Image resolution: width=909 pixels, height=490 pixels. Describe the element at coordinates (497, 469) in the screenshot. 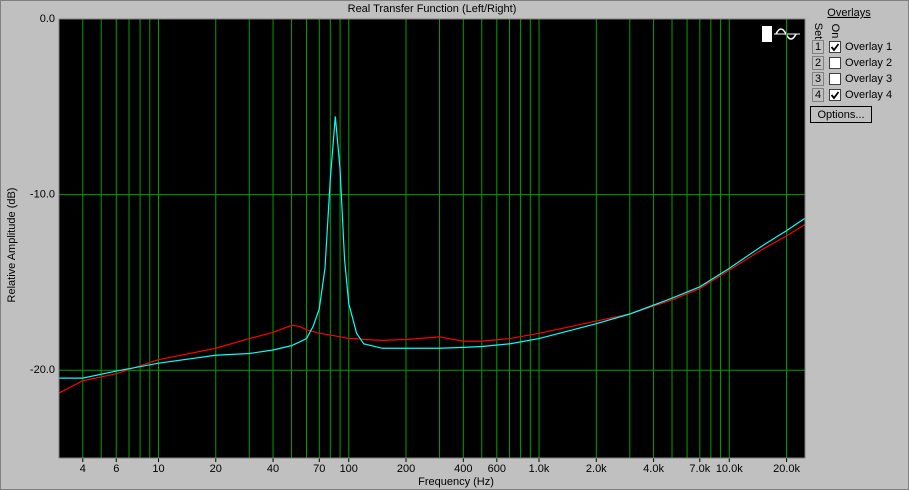

I see `x-tick-label: 600` at that location.